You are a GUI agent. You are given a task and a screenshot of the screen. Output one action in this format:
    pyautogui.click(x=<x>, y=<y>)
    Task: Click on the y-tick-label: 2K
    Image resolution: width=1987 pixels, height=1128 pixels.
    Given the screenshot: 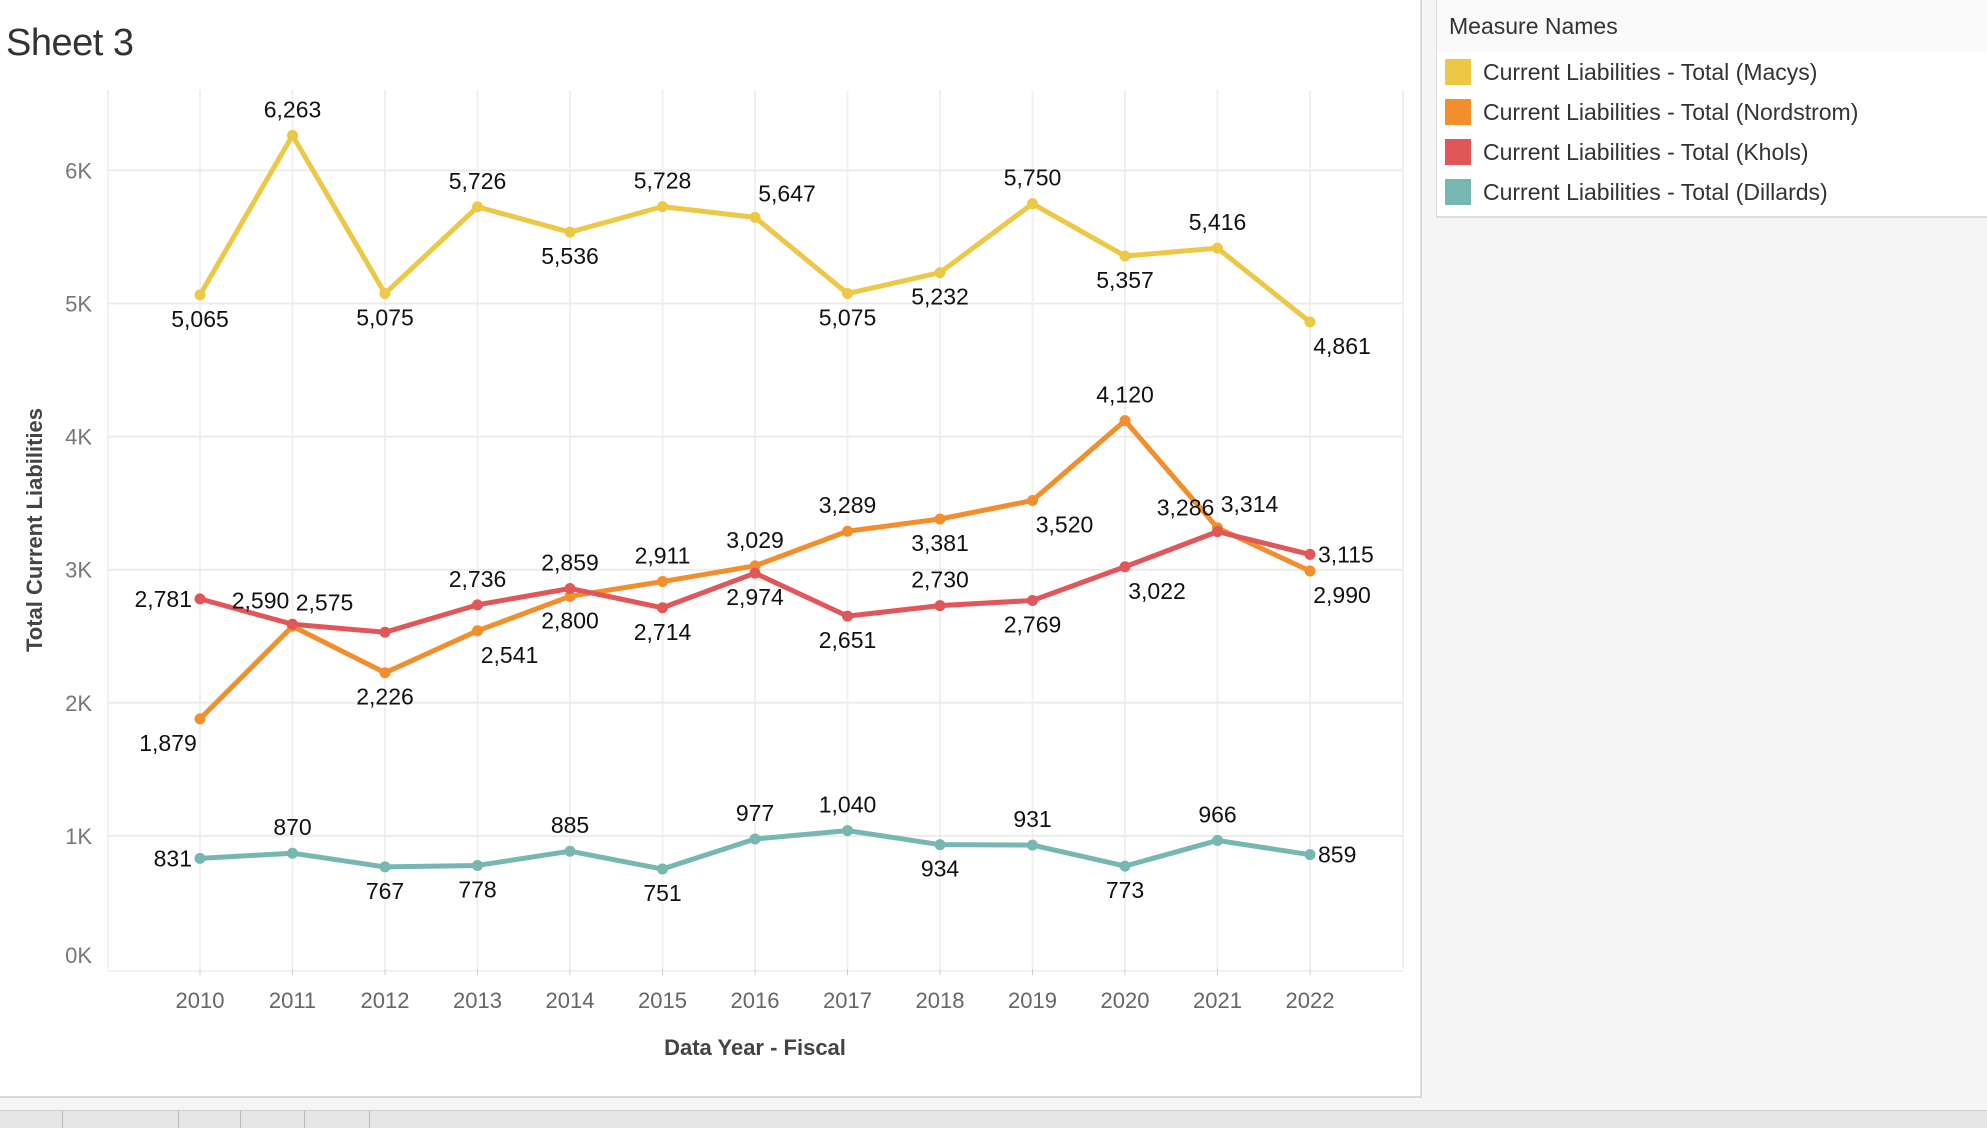 What is the action you would take?
    pyautogui.click(x=78, y=703)
    